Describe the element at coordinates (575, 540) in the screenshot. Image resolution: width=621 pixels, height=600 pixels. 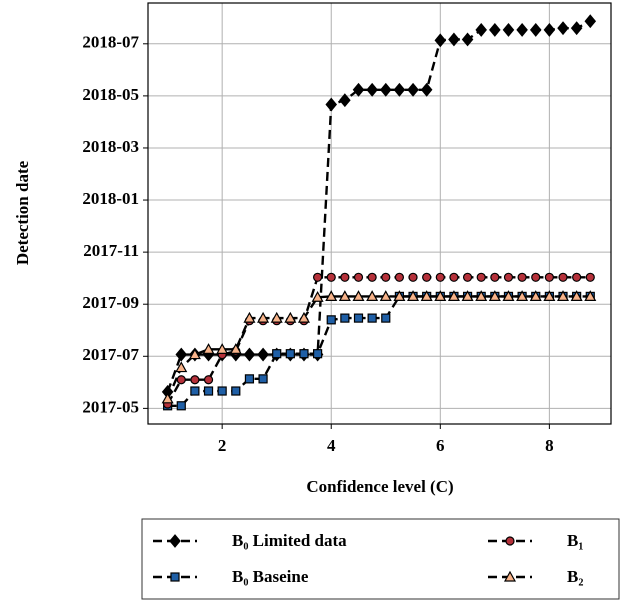
I see `legend-label: B₁` at that location.